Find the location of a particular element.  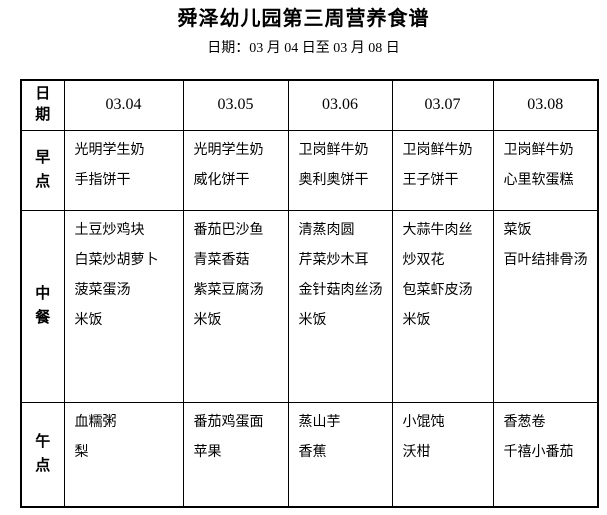

menu-item: 青菜香菇 is located at coordinates (221, 260).